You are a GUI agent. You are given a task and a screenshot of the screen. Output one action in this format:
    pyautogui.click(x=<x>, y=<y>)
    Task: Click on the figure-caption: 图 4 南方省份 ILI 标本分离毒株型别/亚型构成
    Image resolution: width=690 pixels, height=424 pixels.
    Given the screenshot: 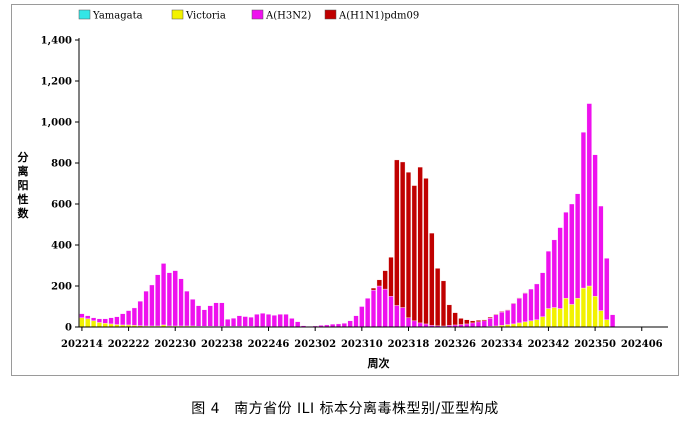 What is the action you would take?
    pyautogui.click(x=345, y=408)
    